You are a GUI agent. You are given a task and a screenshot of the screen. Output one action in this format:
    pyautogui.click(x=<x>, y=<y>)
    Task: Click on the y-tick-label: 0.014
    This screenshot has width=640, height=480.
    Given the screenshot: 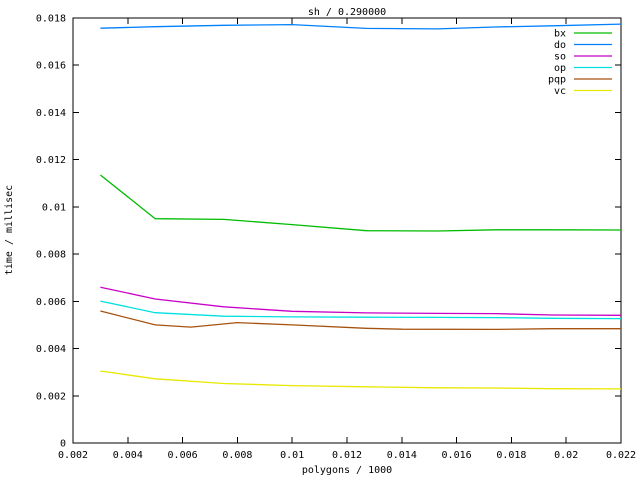 What is the action you would take?
    pyautogui.click(x=51, y=113)
    